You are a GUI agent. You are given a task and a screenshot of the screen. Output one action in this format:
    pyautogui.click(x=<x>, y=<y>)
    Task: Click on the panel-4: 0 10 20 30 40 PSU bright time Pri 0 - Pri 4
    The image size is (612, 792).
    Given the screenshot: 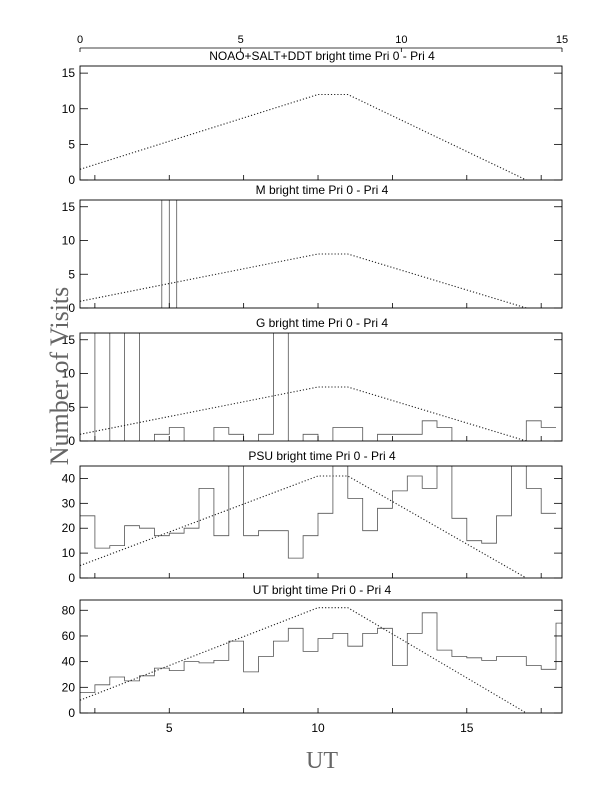 What is the action you would take?
    pyautogui.click(x=312, y=517)
    